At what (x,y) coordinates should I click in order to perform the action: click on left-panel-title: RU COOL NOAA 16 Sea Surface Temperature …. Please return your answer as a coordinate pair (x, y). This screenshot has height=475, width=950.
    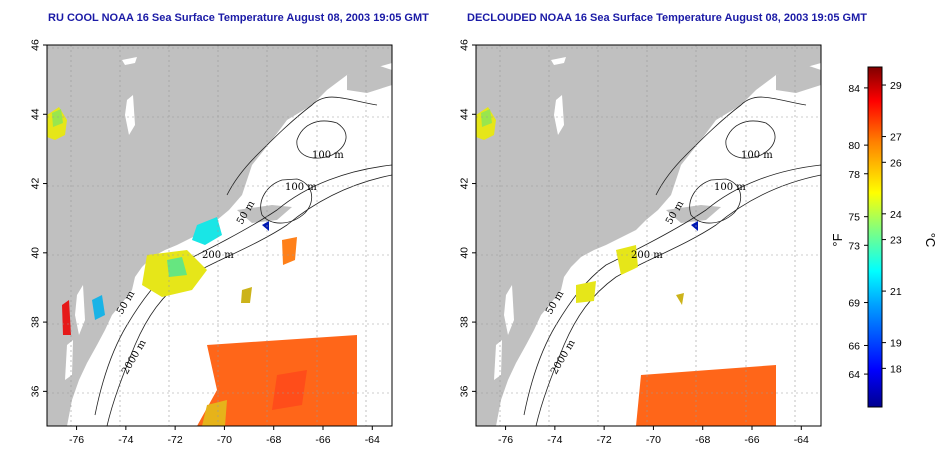
    Looking at the image, I should click on (238, 18).